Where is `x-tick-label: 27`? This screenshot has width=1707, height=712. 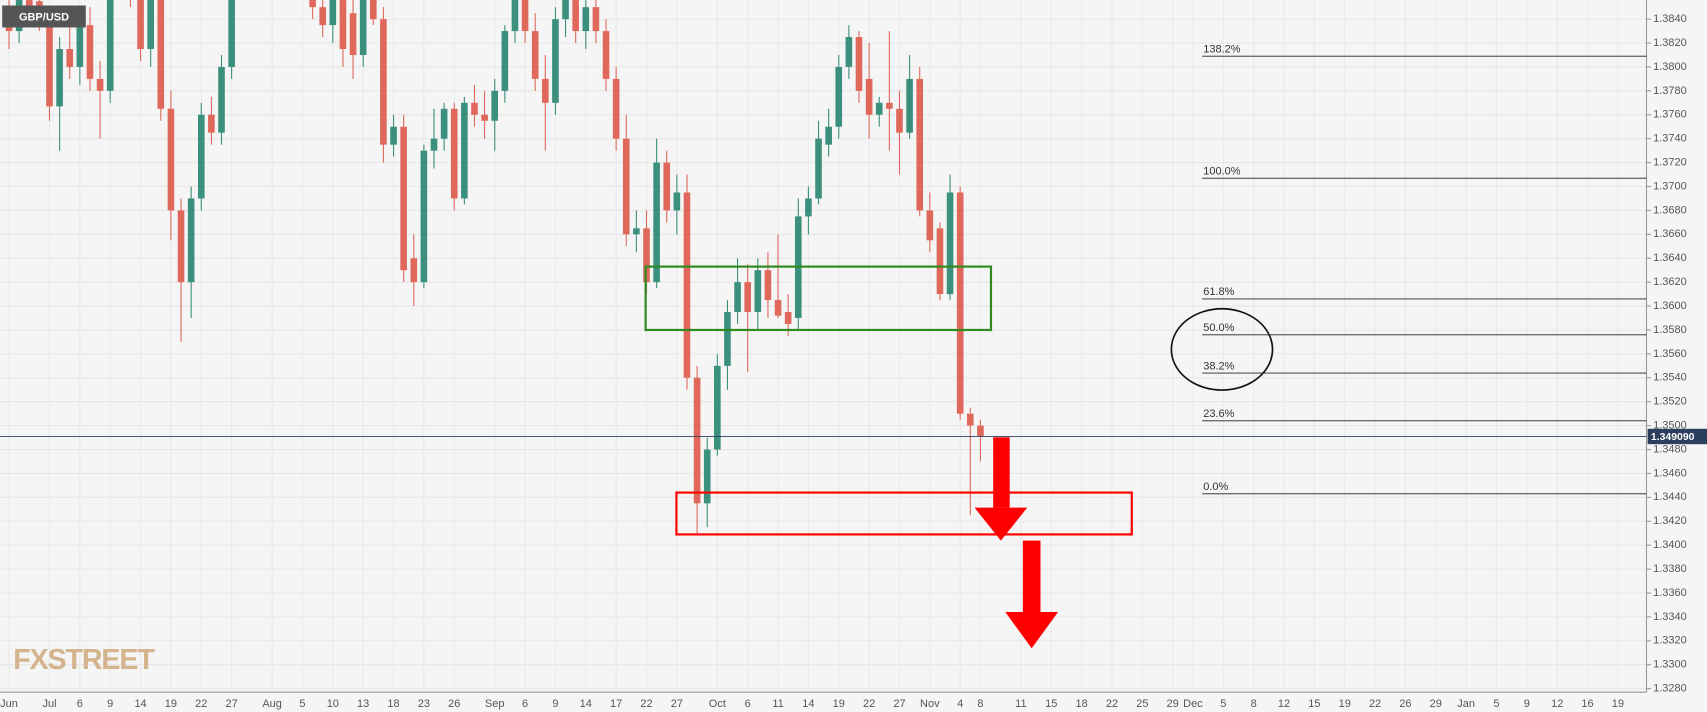 x-tick-label: 27 is located at coordinates (899, 704).